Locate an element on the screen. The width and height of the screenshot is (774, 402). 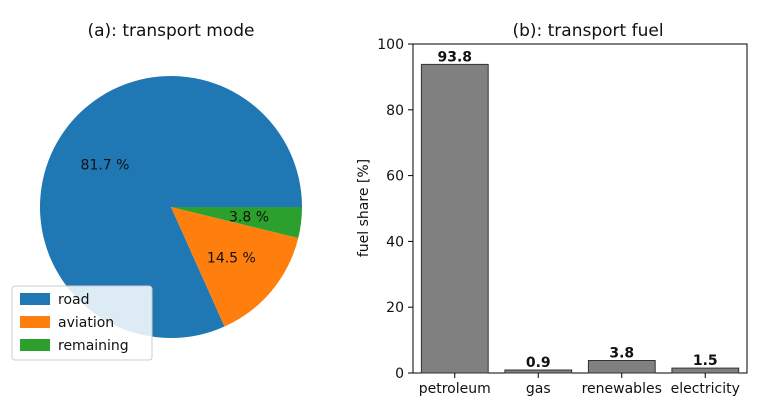
pie-slice-remaining is located at coordinates (236, 222).